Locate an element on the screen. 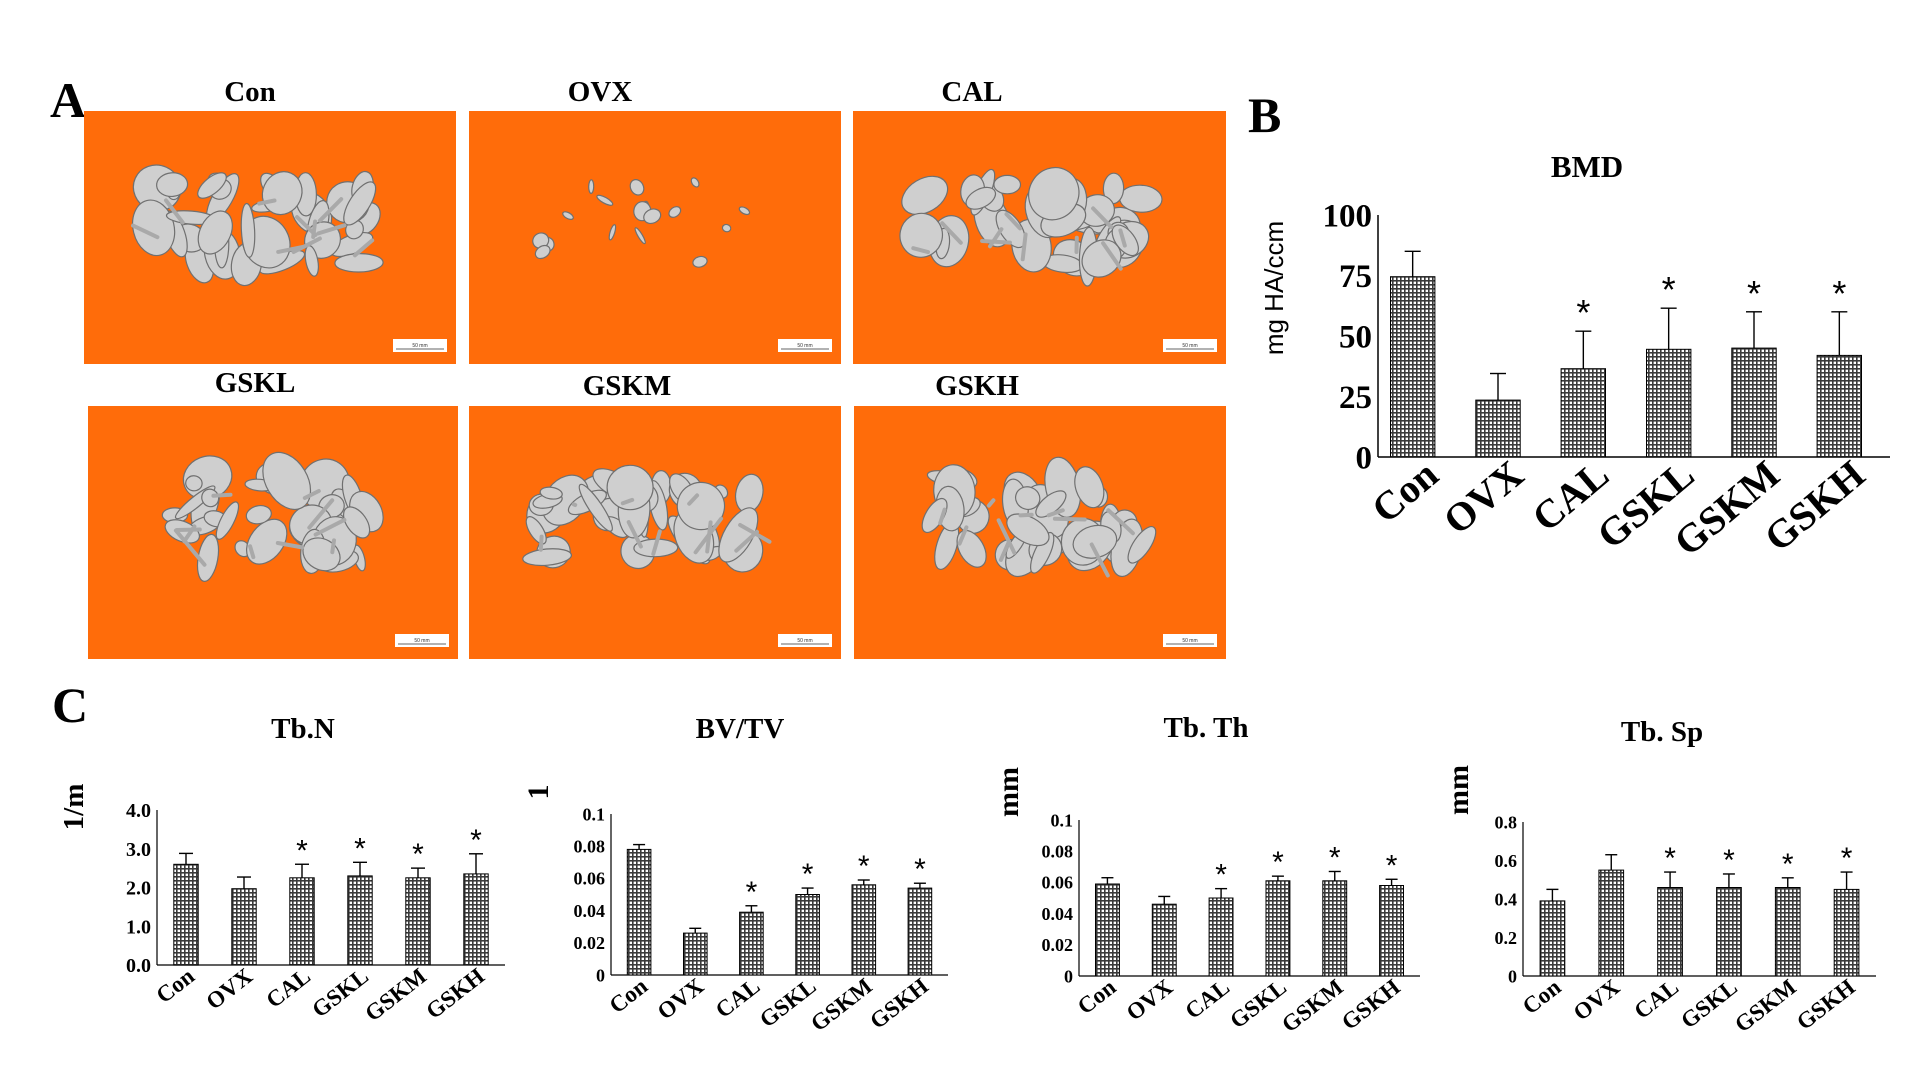  image-label: GSKL is located at coordinates (255, 383).